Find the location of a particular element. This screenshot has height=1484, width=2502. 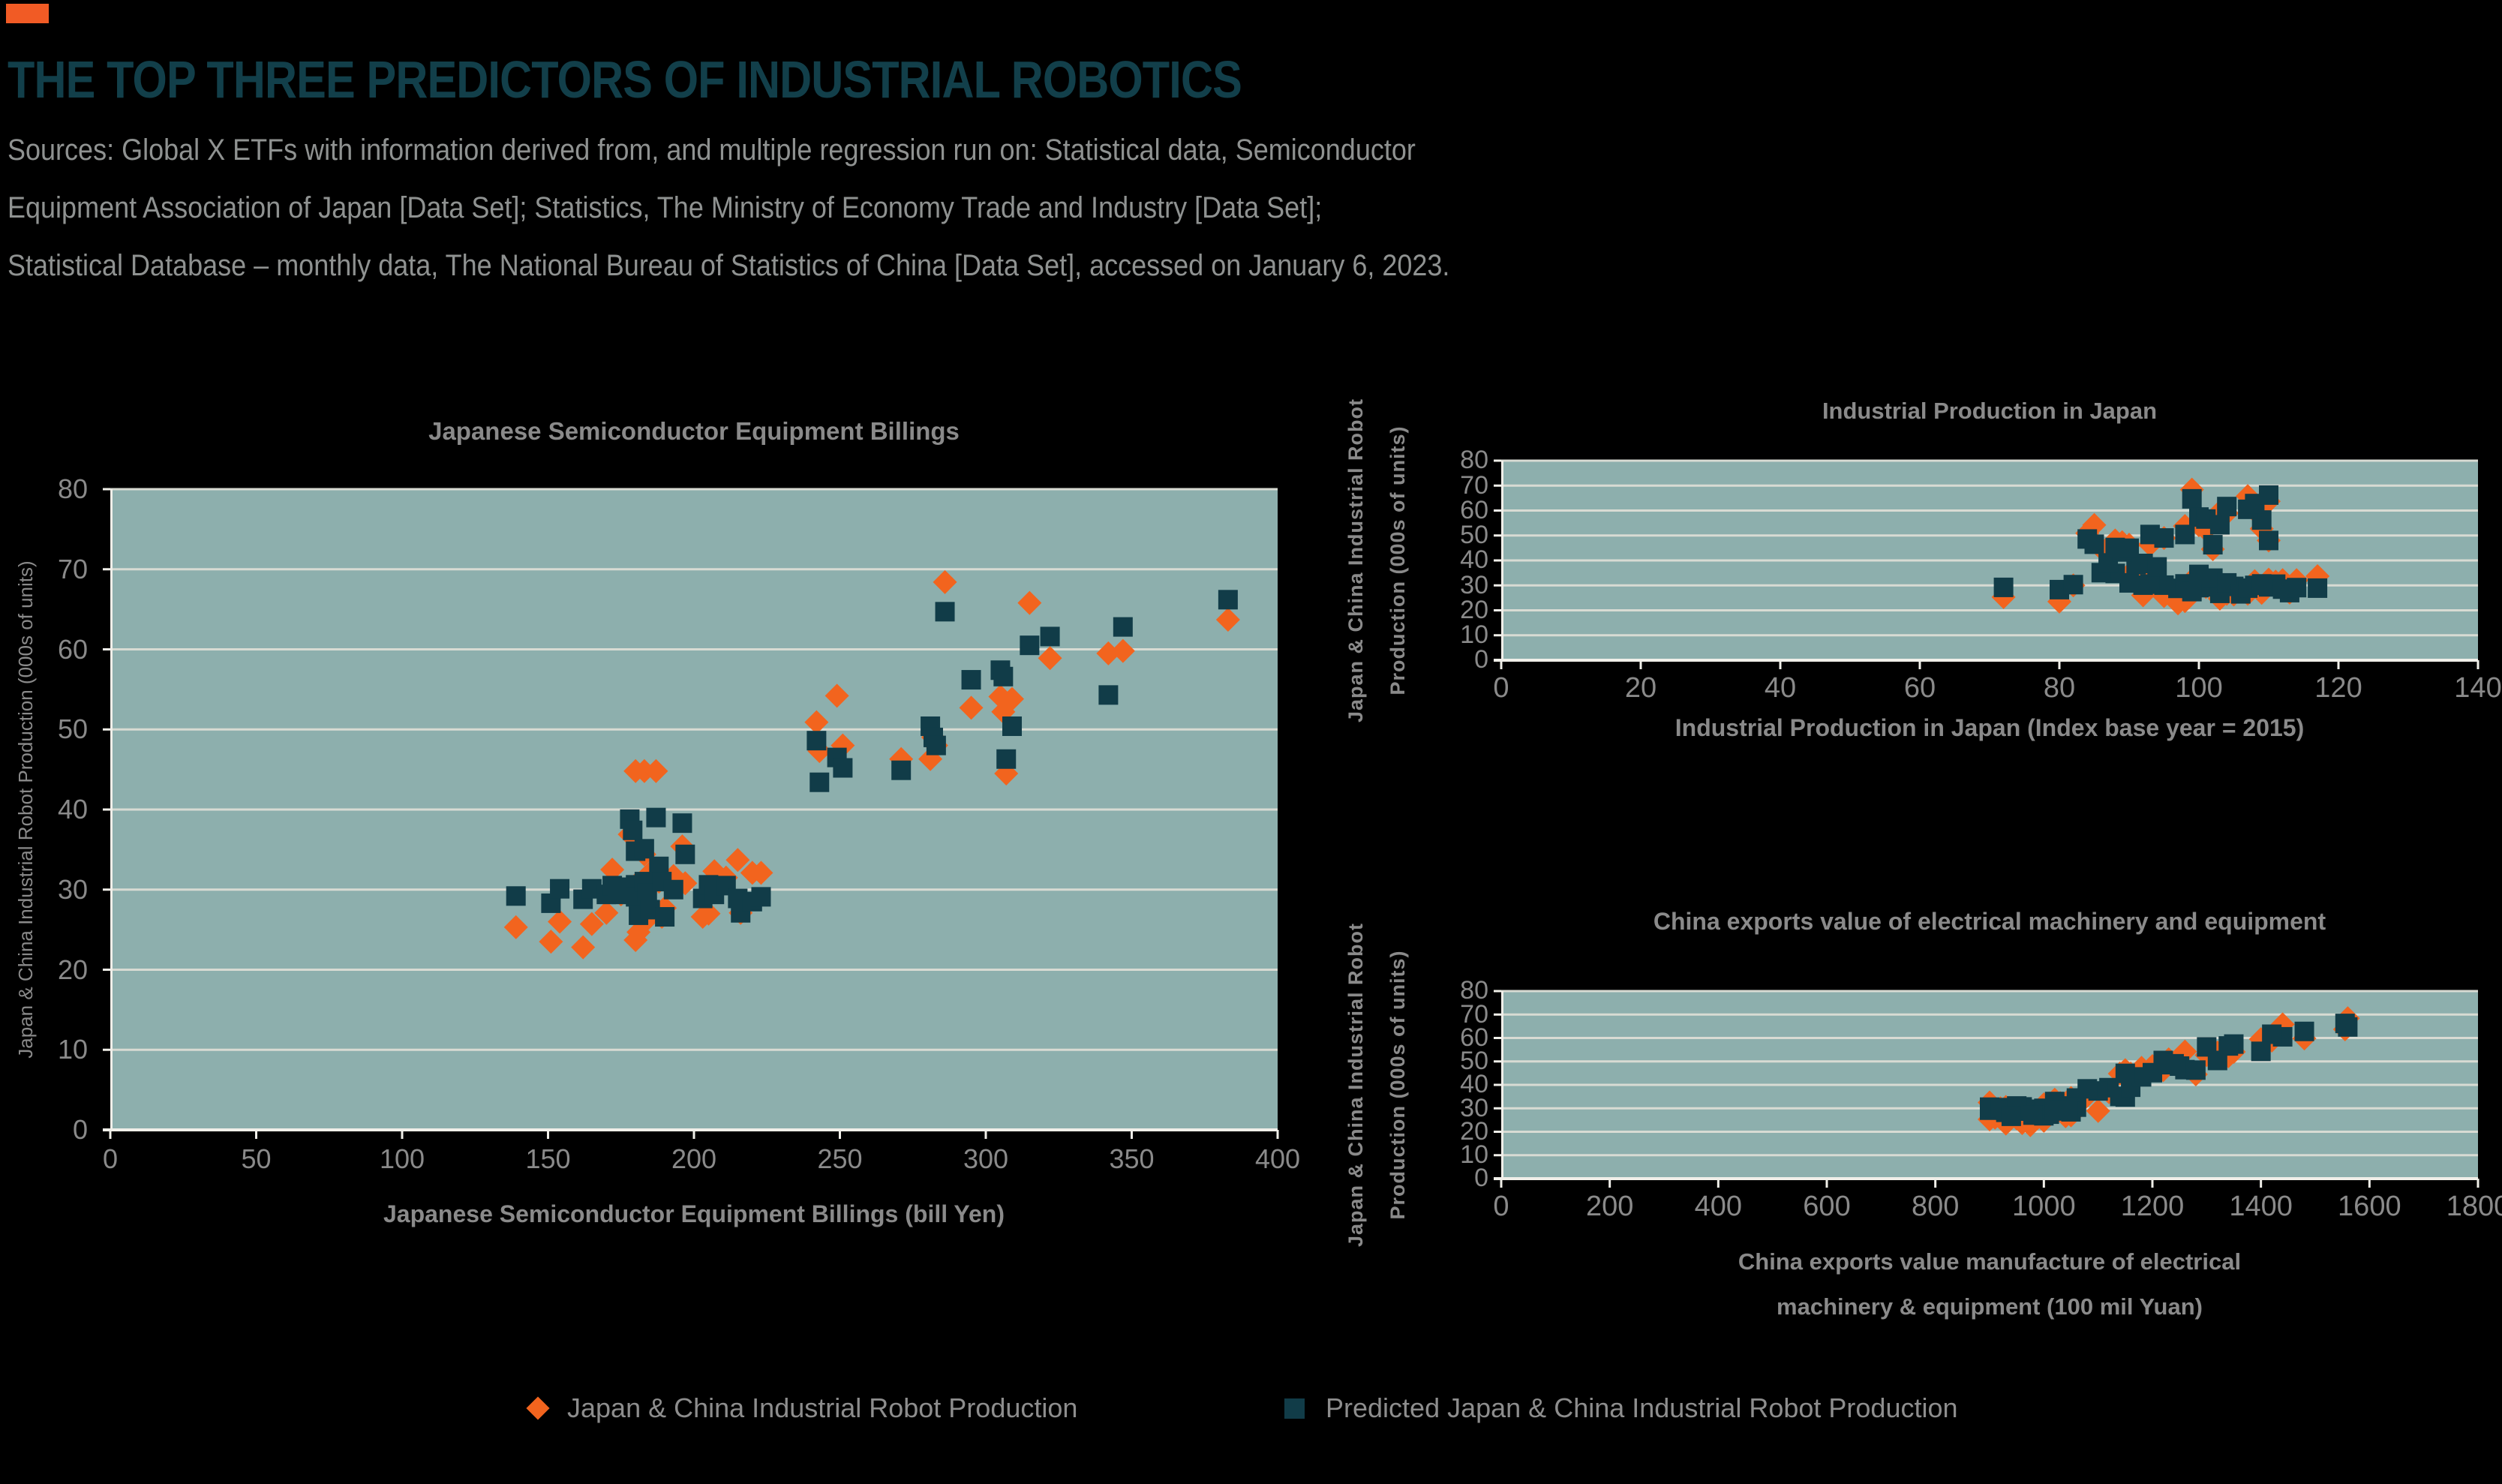

x-tick-label: 20 is located at coordinates (1640, 688).